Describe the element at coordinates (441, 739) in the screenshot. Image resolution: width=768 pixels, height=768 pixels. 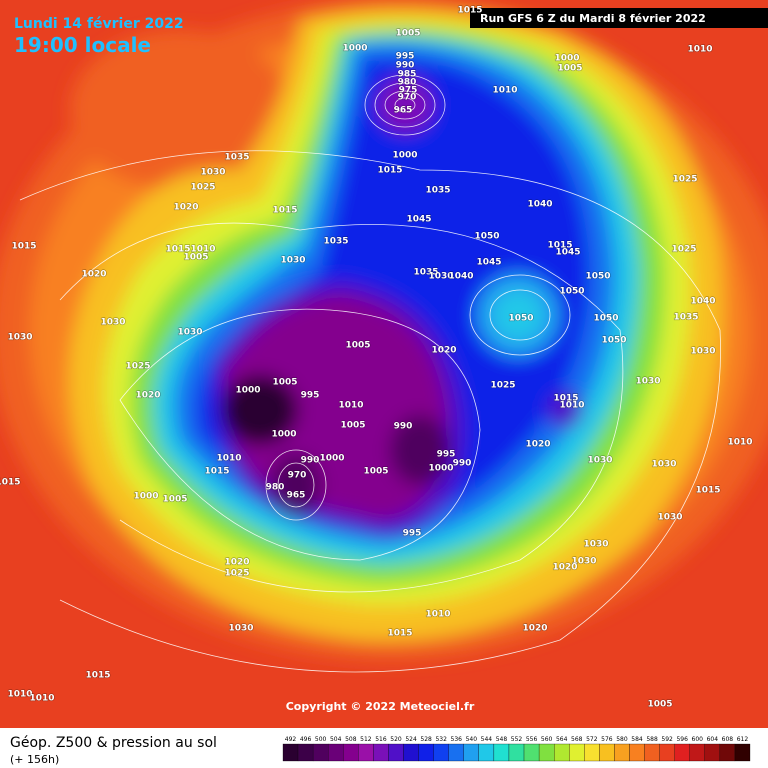
I see `legend-level: 532` at that location.